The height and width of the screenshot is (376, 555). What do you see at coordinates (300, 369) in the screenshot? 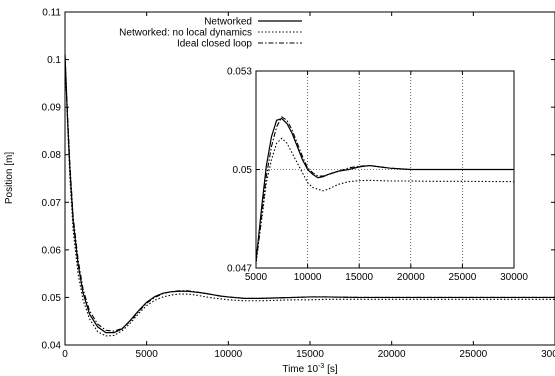
I see `x-axis-label-main: Time 10` at bounding box center [300, 369].